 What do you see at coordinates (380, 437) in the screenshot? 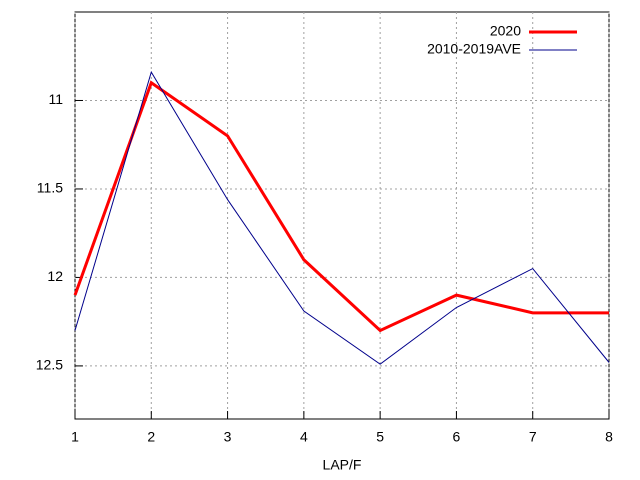
I see `x-tick-label: 5` at bounding box center [380, 437].